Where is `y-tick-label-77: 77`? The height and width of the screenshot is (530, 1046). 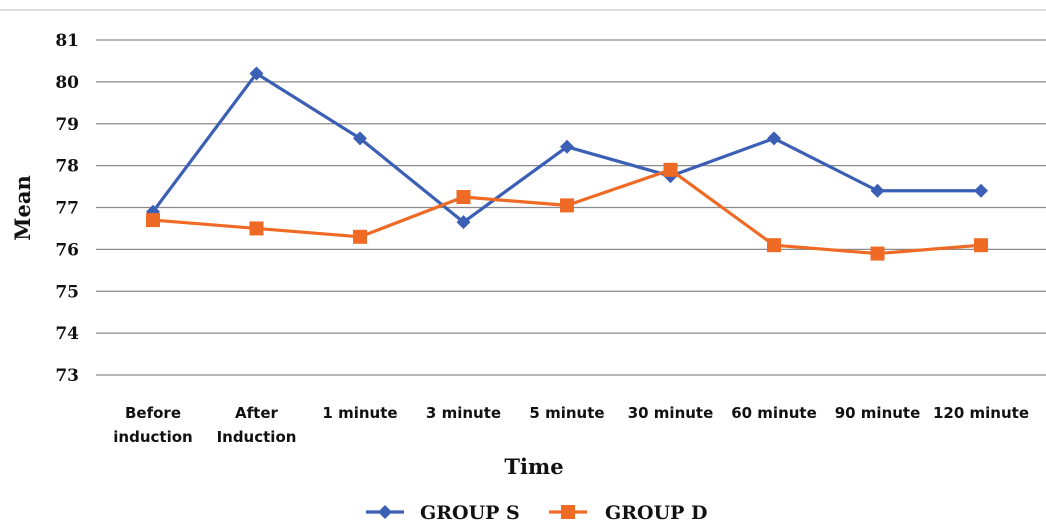
y-tick-label-77: 77 is located at coordinates (67, 209).